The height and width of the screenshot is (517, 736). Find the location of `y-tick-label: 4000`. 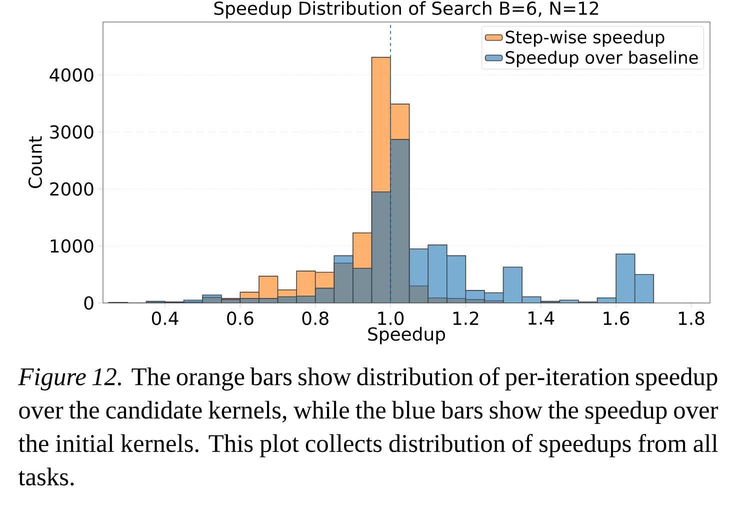

y-tick-label: 4000 is located at coordinates (72, 75).